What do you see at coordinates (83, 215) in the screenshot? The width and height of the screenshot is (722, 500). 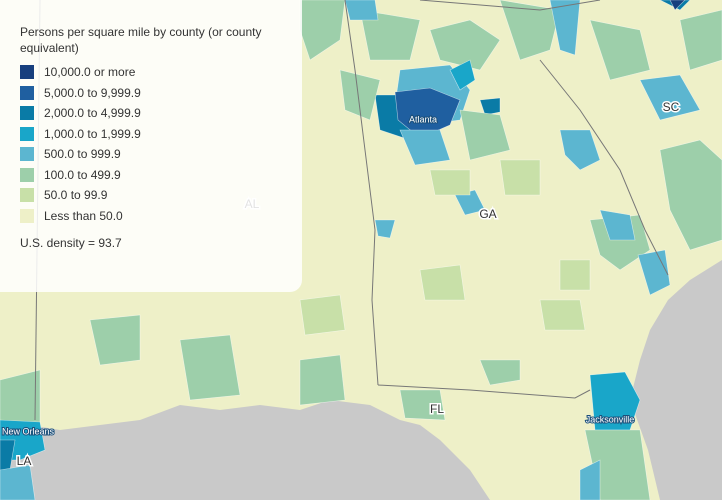 I see `legend-label: Less than 50.0` at bounding box center [83, 215].